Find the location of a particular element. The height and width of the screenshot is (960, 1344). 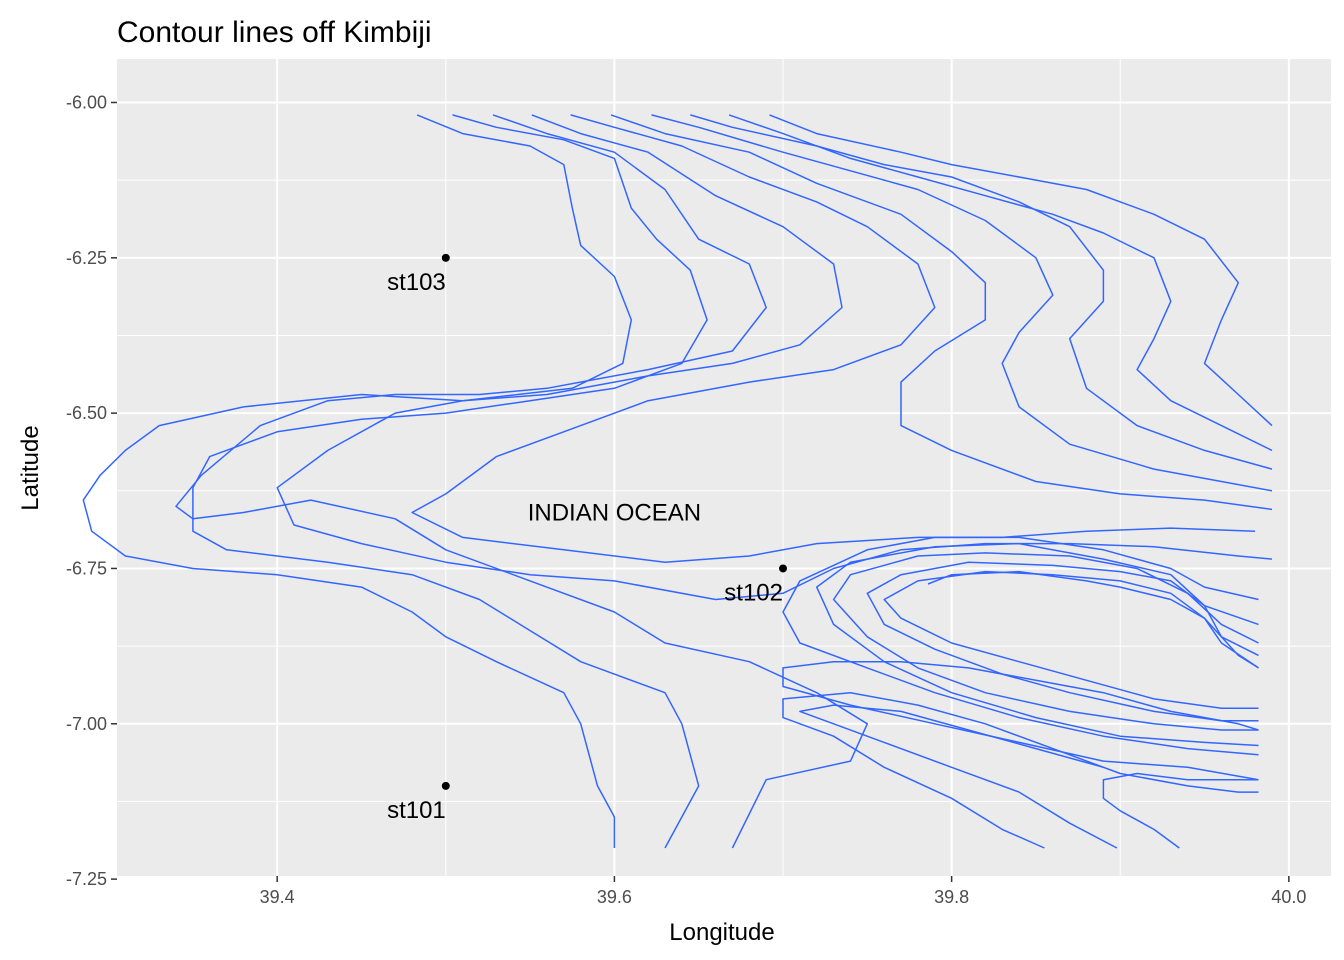

station-label: st103 is located at coordinates (416, 282).